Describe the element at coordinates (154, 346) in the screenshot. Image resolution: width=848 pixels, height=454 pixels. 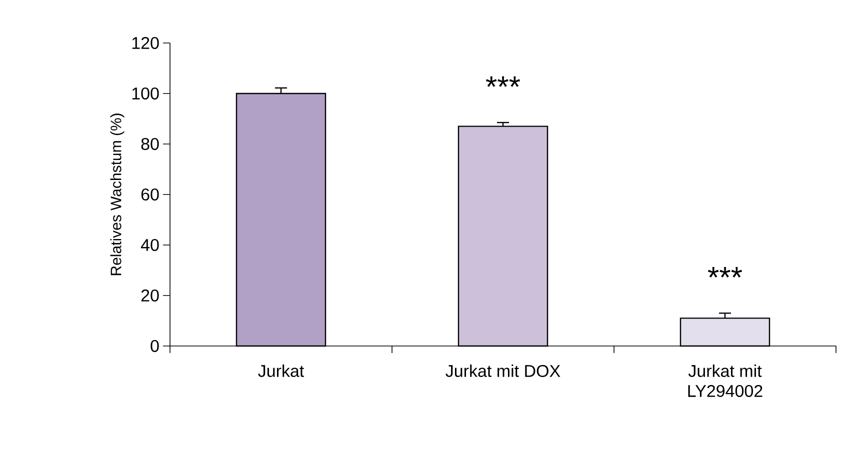
I see `y-tick-label: 0` at that location.